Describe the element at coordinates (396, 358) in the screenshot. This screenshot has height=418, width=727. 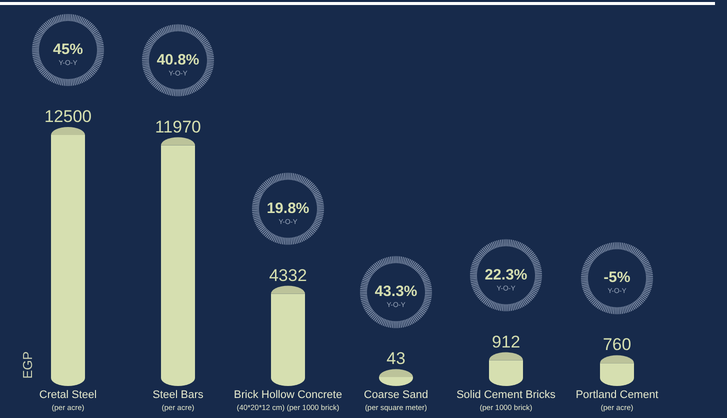
I see `data-label: 43` at that location.